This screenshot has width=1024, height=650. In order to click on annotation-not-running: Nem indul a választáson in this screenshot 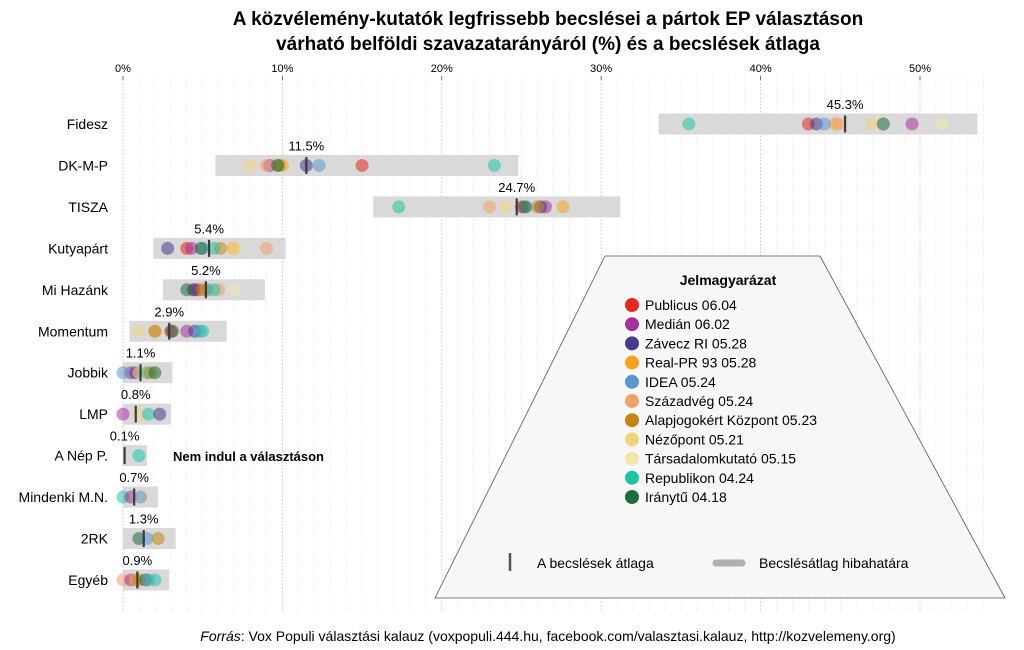, I will do `click(248, 456)`.